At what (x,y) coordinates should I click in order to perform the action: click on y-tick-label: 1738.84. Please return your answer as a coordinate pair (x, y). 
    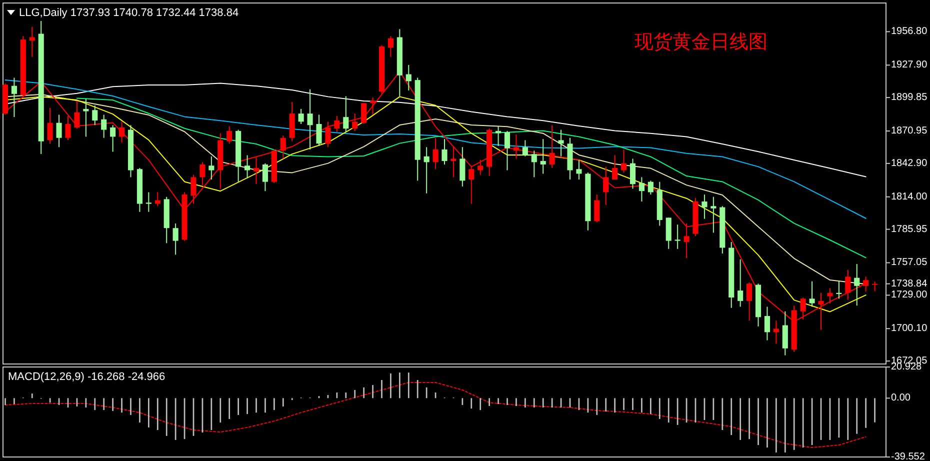
    Looking at the image, I should click on (909, 284).